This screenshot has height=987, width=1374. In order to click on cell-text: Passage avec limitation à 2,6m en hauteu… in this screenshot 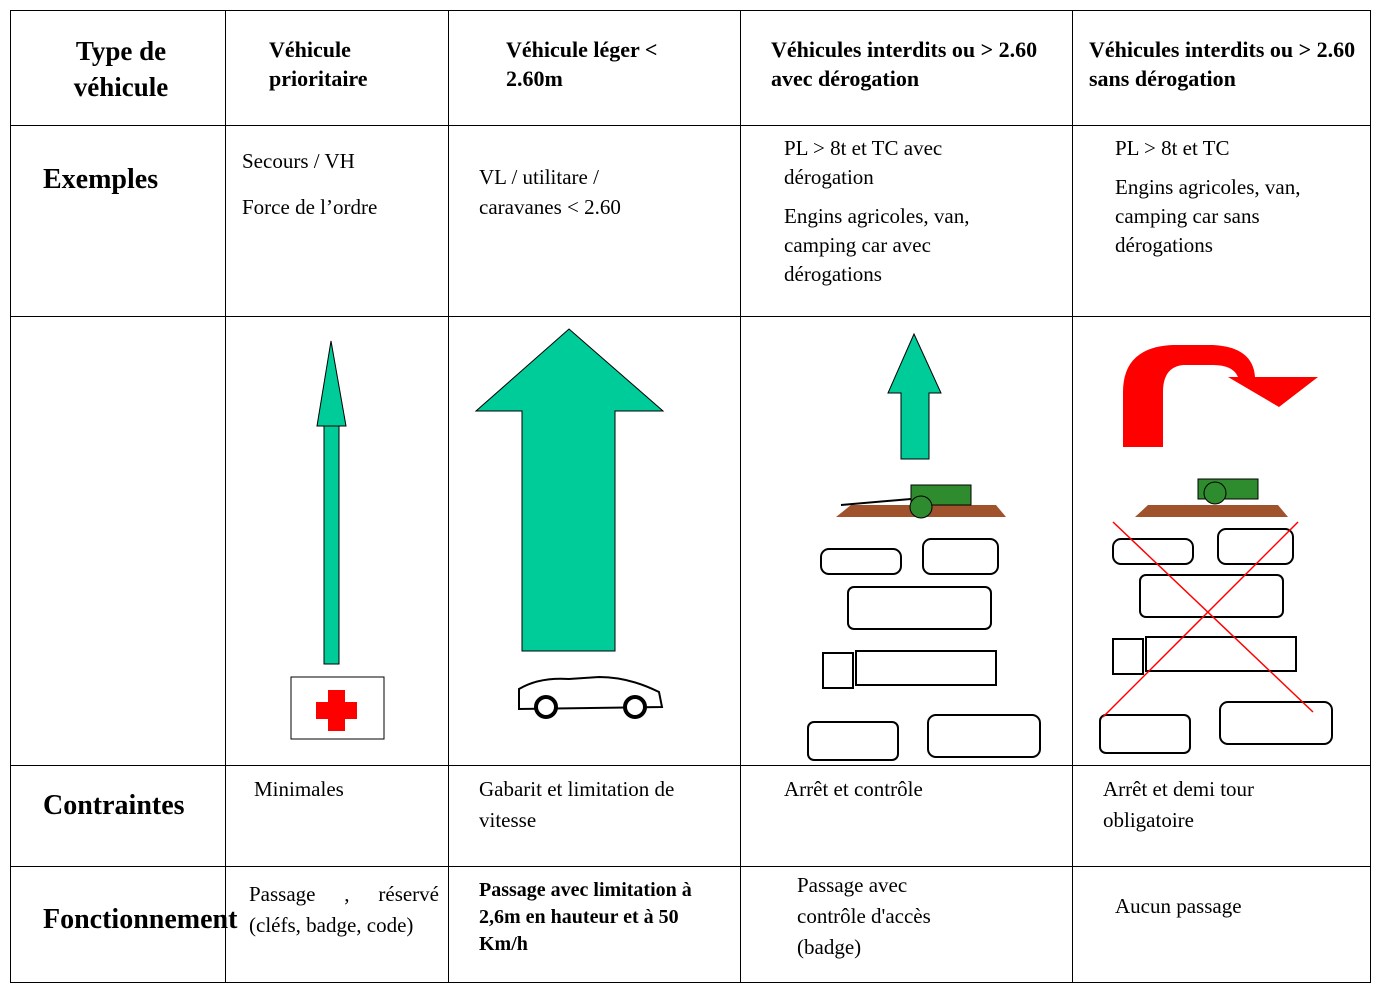, I will do `click(585, 917)`.